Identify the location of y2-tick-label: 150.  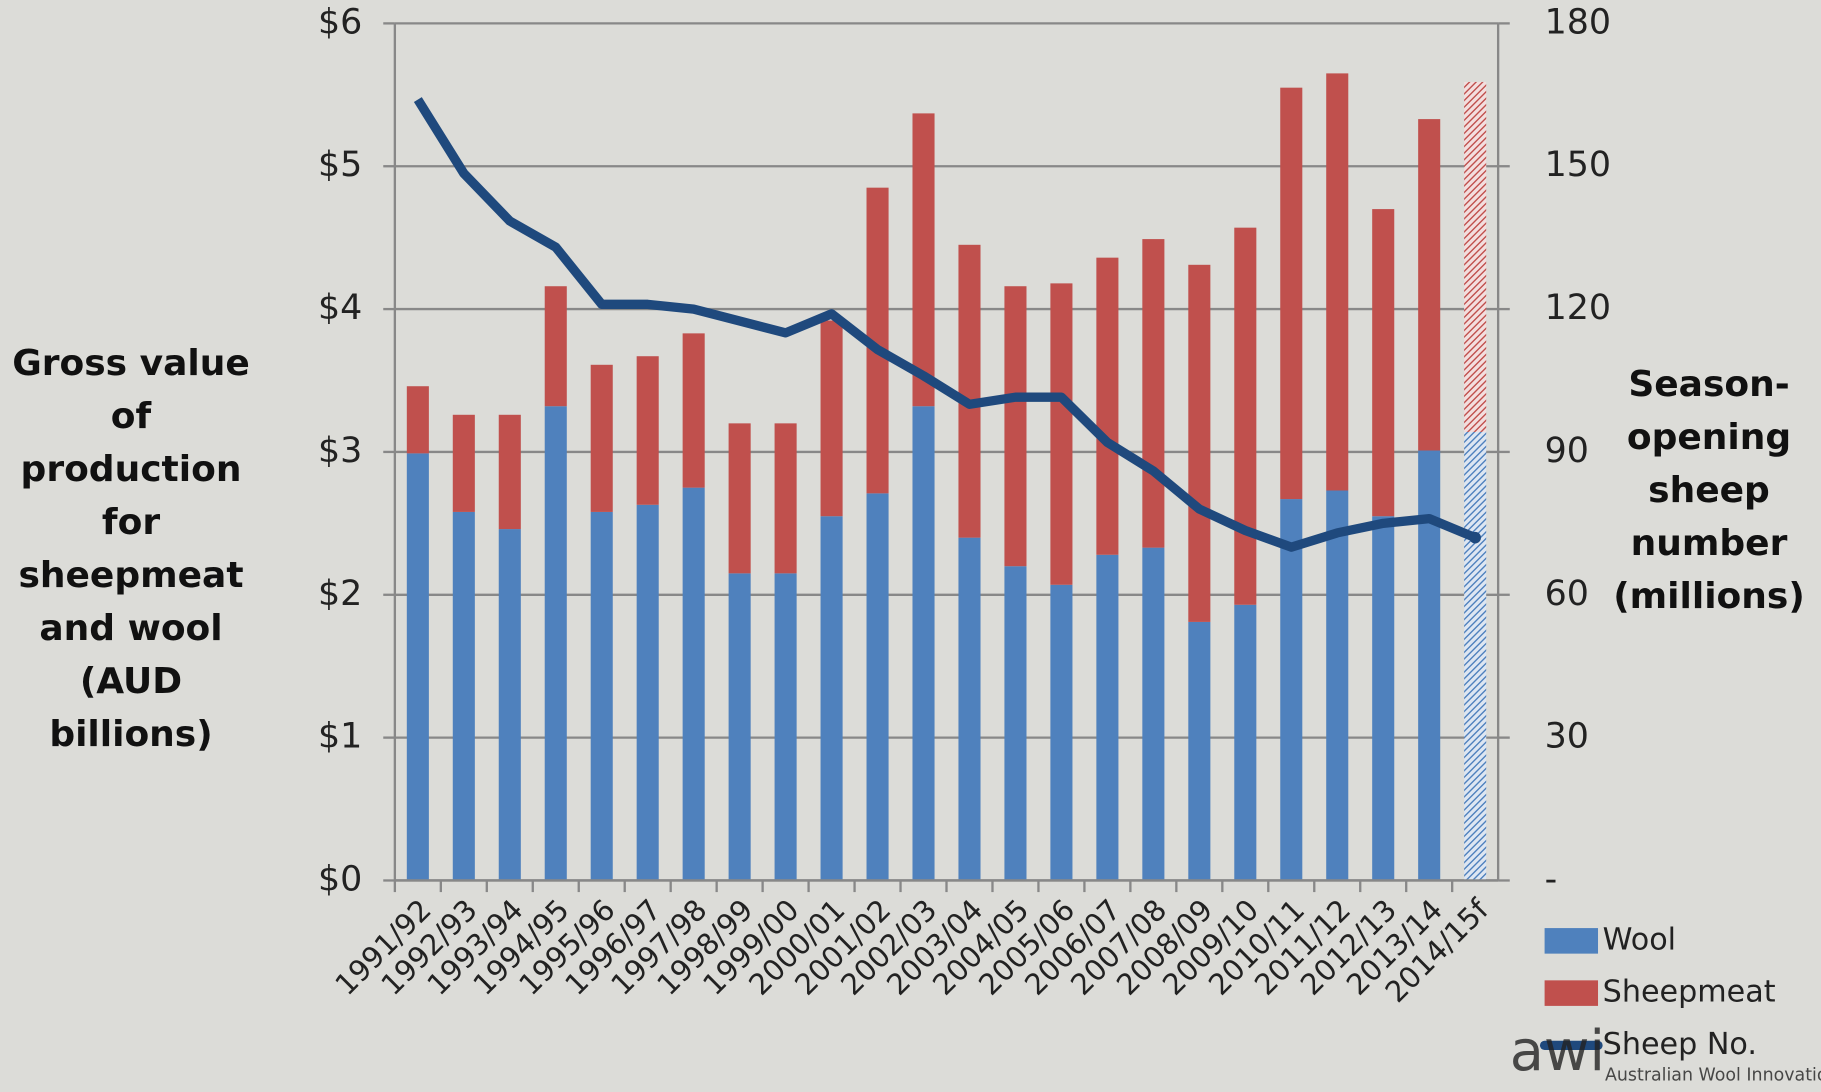
(1578, 165).